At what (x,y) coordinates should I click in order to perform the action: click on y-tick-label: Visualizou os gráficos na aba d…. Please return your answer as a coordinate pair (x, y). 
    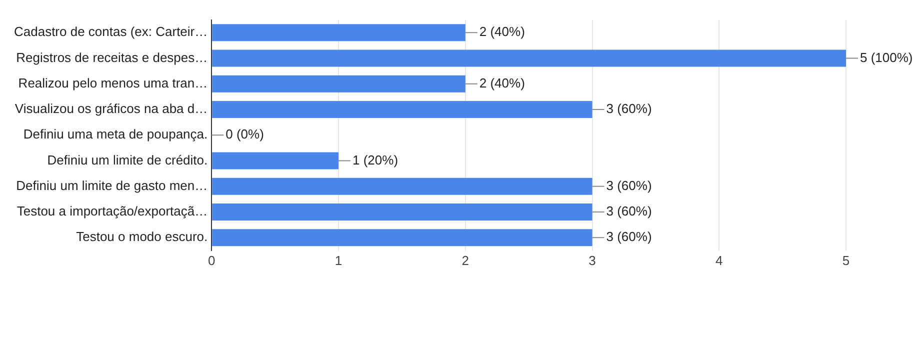
    Looking at the image, I should click on (111, 108).